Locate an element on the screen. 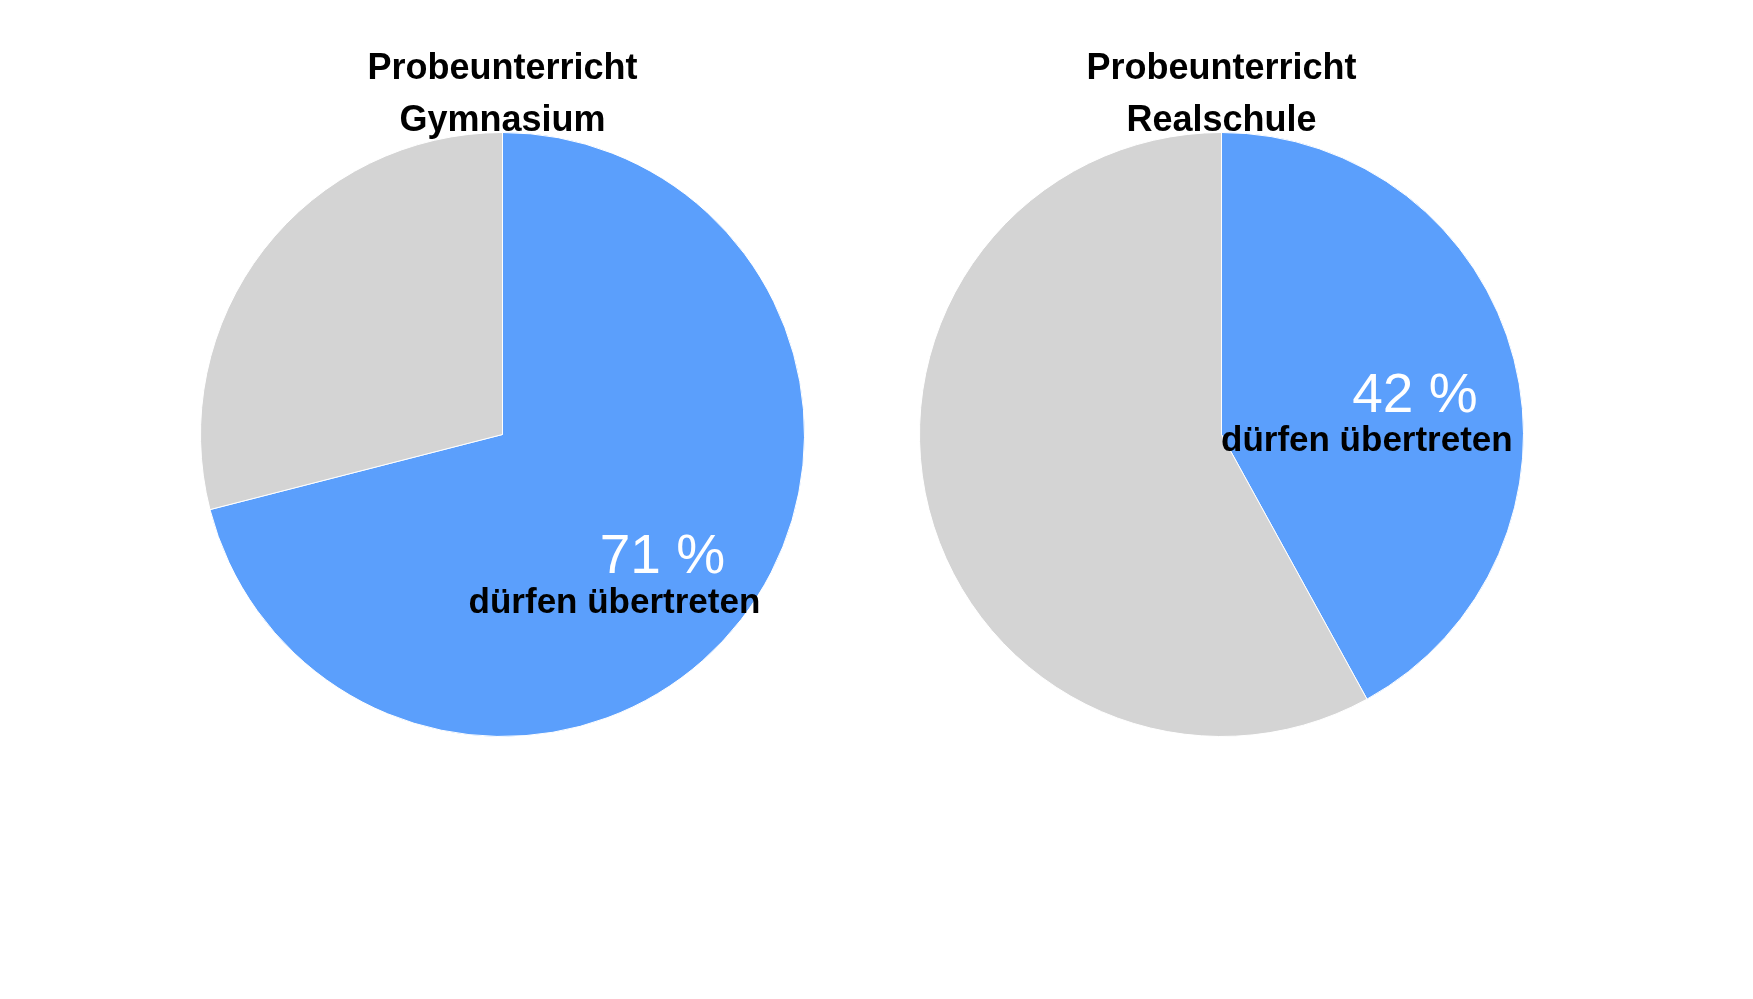  data-label: 71 % is located at coordinates (662, 554).